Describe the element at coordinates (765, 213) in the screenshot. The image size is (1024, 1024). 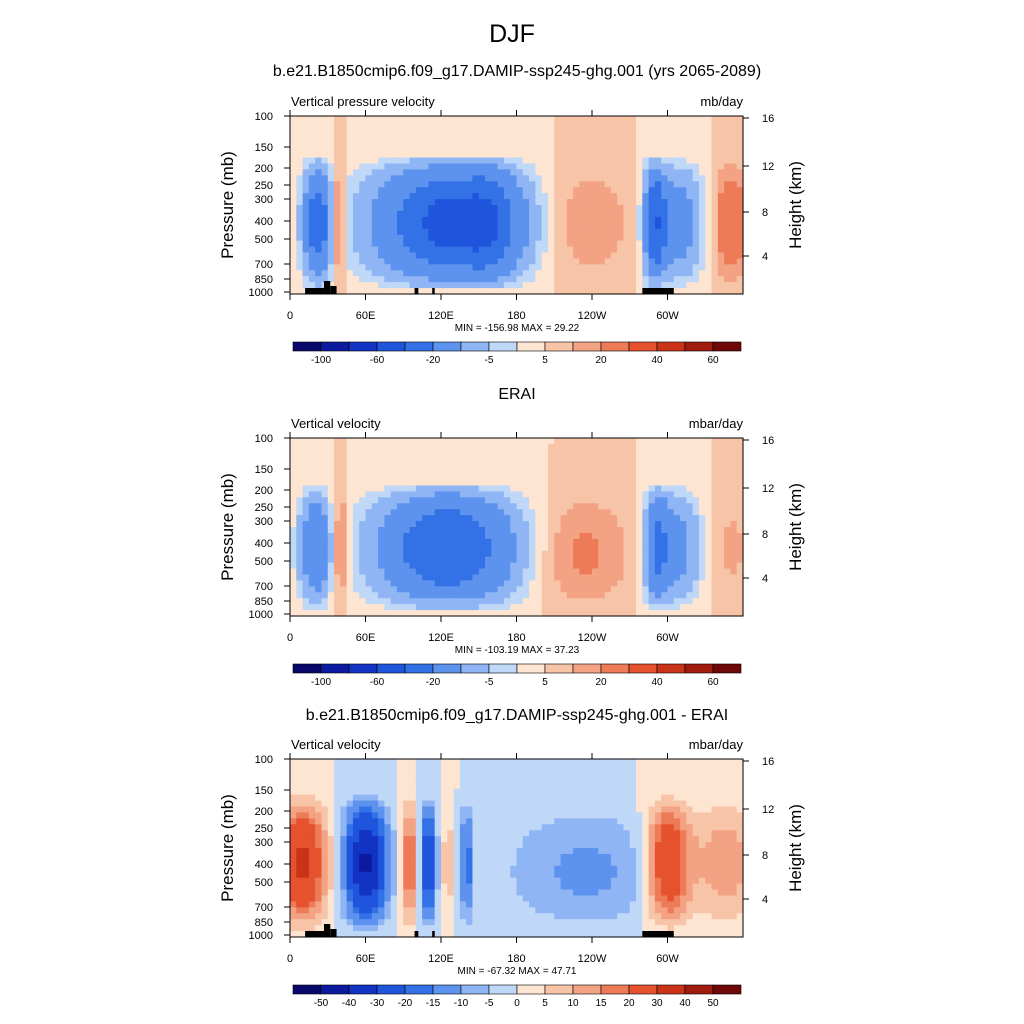
I see `y2-tick-label: 8` at that location.